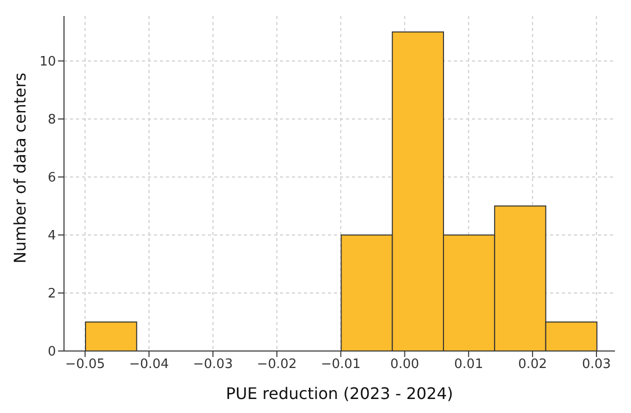 The height and width of the screenshot is (413, 631). Describe the element at coordinates (596, 364) in the screenshot. I see `x-tick-label: 0.03` at that location.